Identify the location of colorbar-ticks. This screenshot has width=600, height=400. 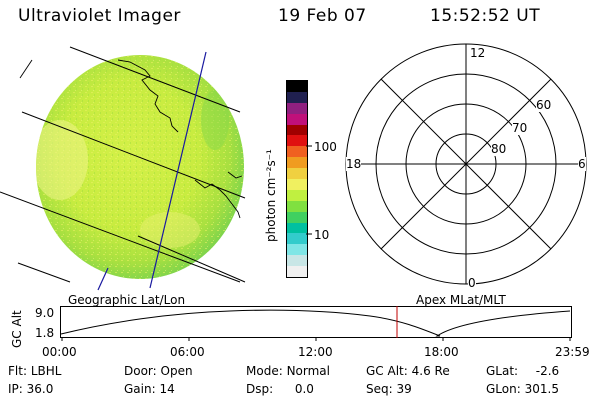
(309, 190).